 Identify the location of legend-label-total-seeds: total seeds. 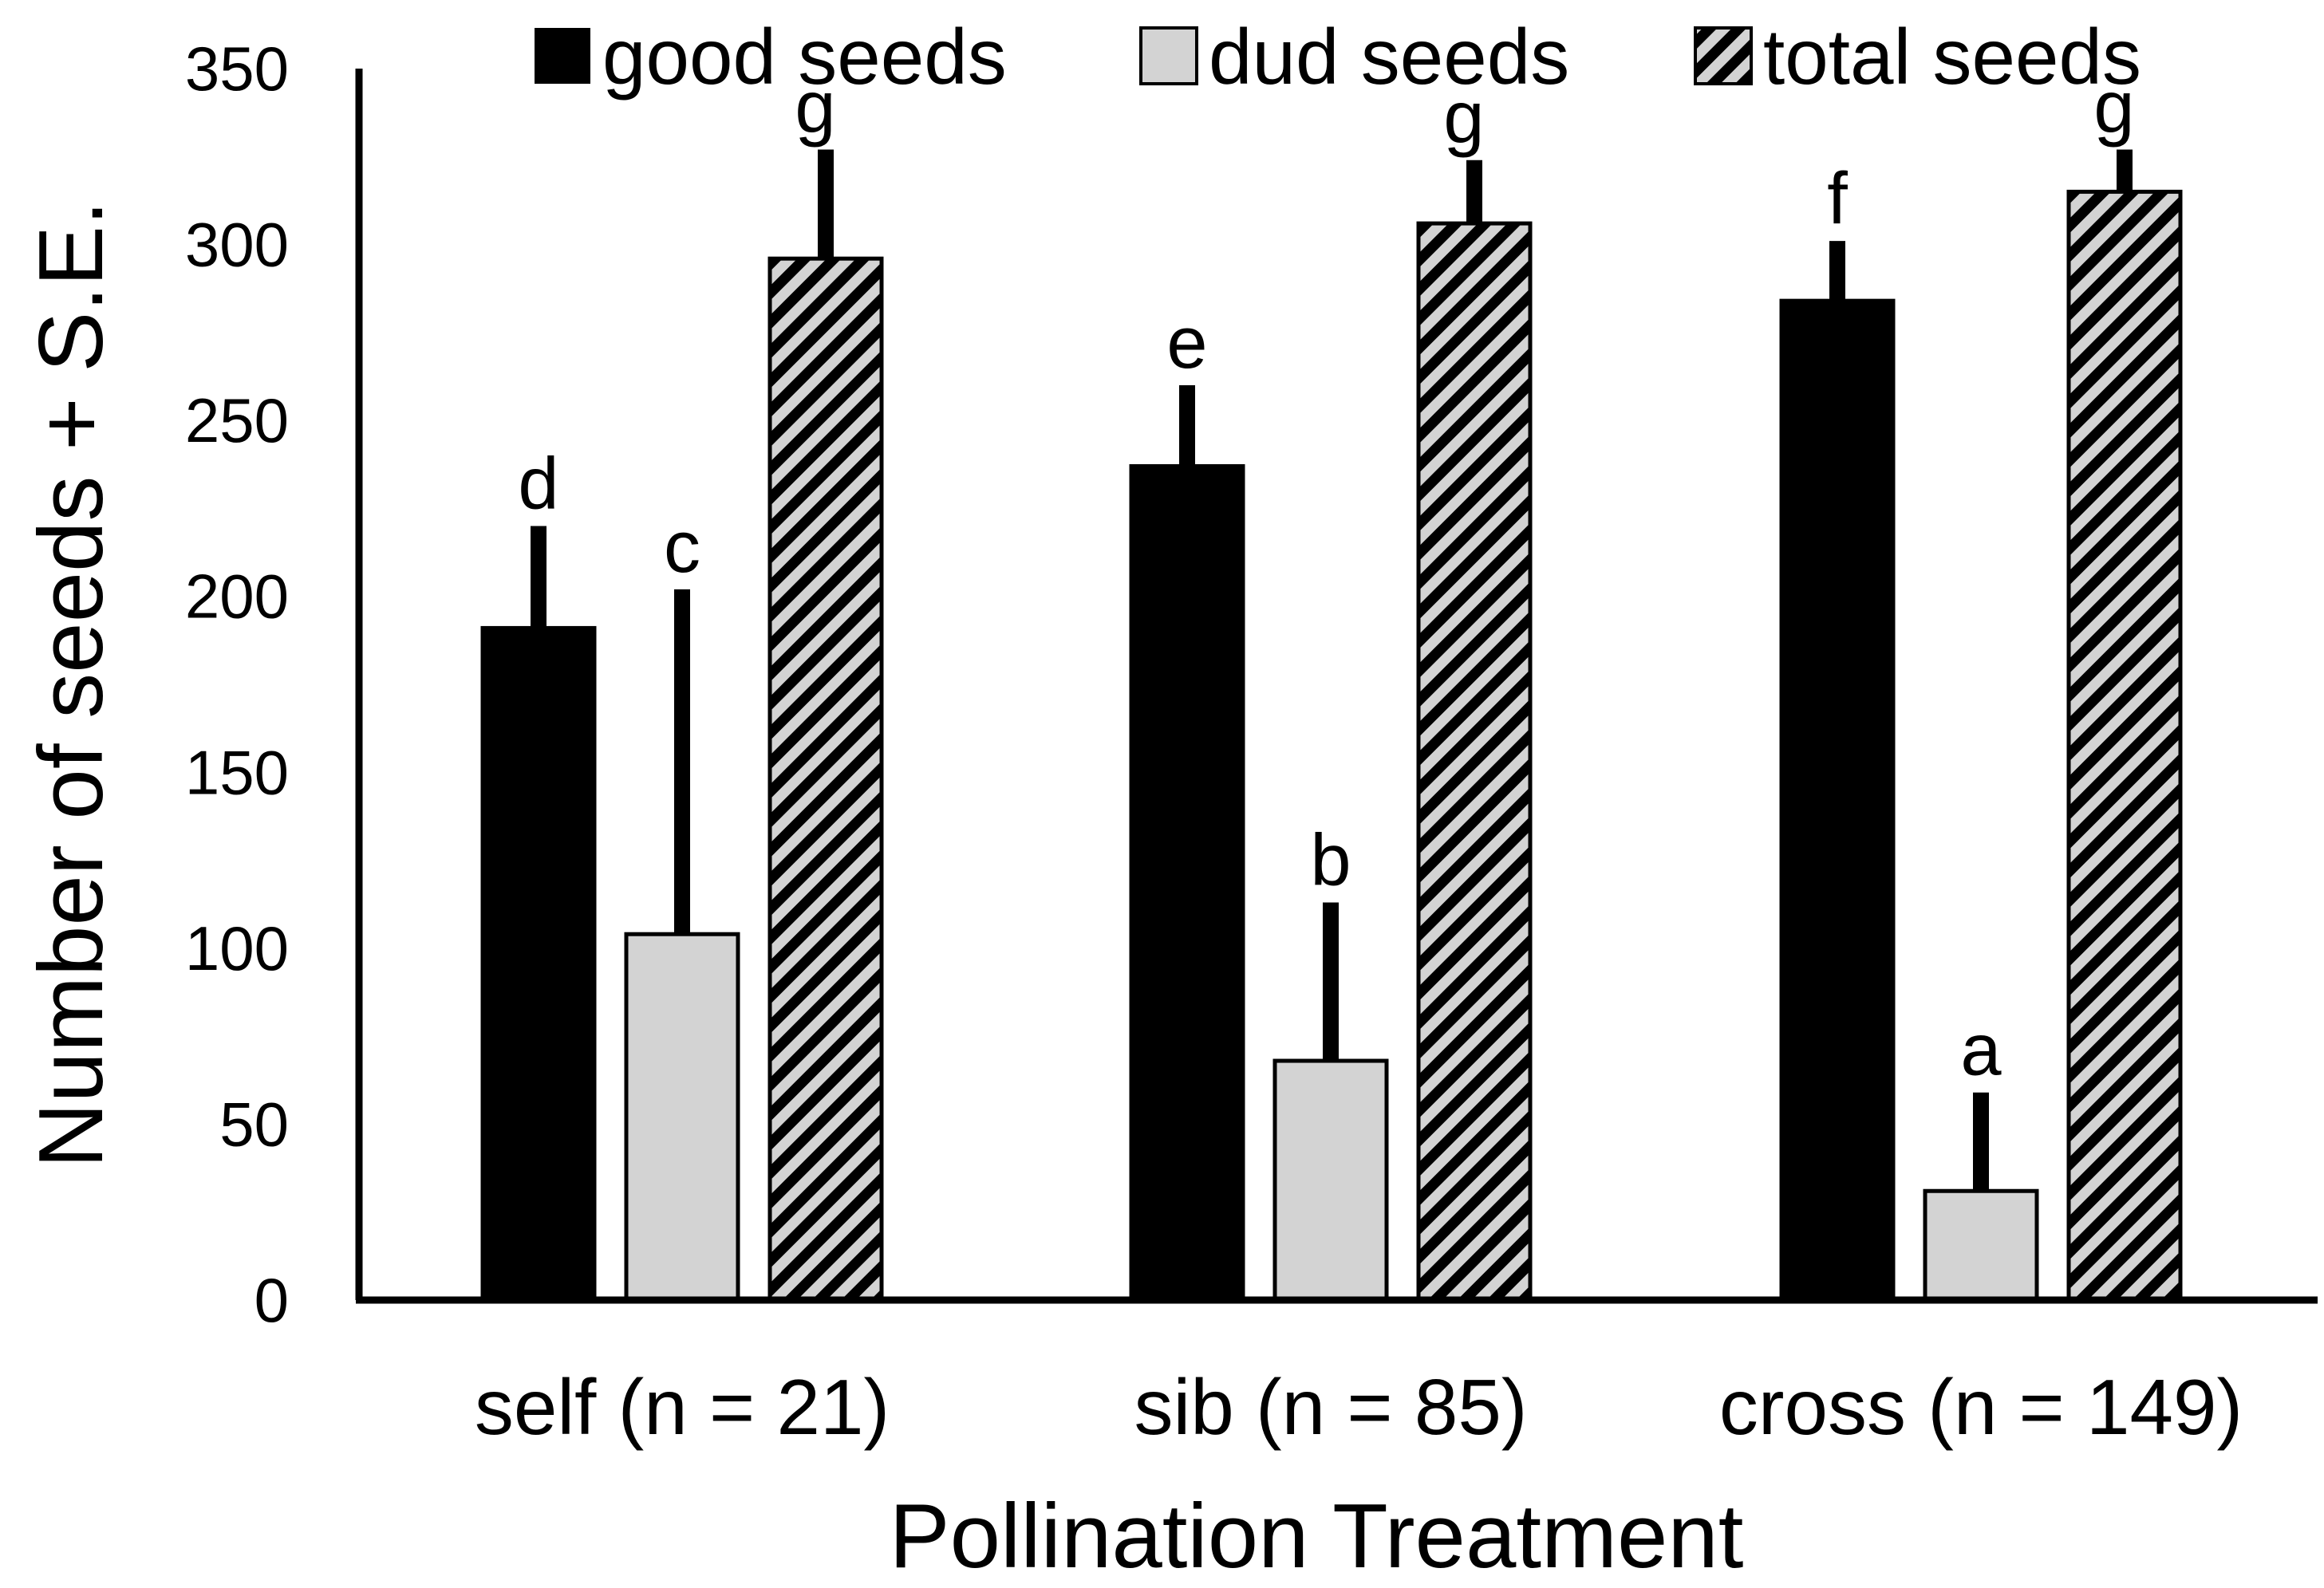
(1952, 56).